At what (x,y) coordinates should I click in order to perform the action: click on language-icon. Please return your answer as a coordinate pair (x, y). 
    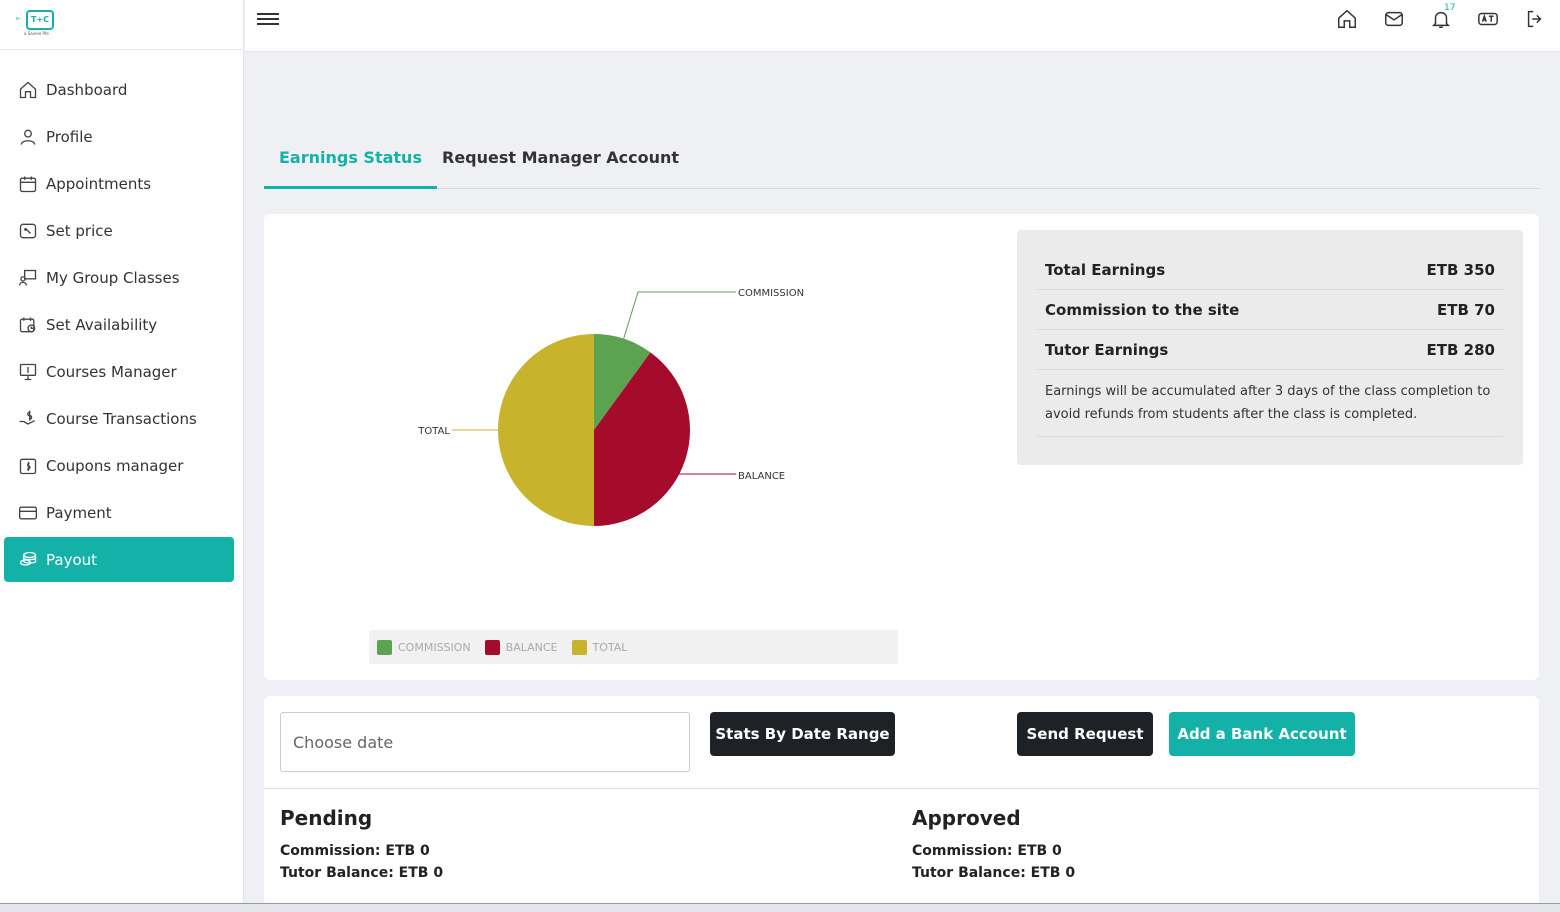
    Looking at the image, I should click on (1489, 20).